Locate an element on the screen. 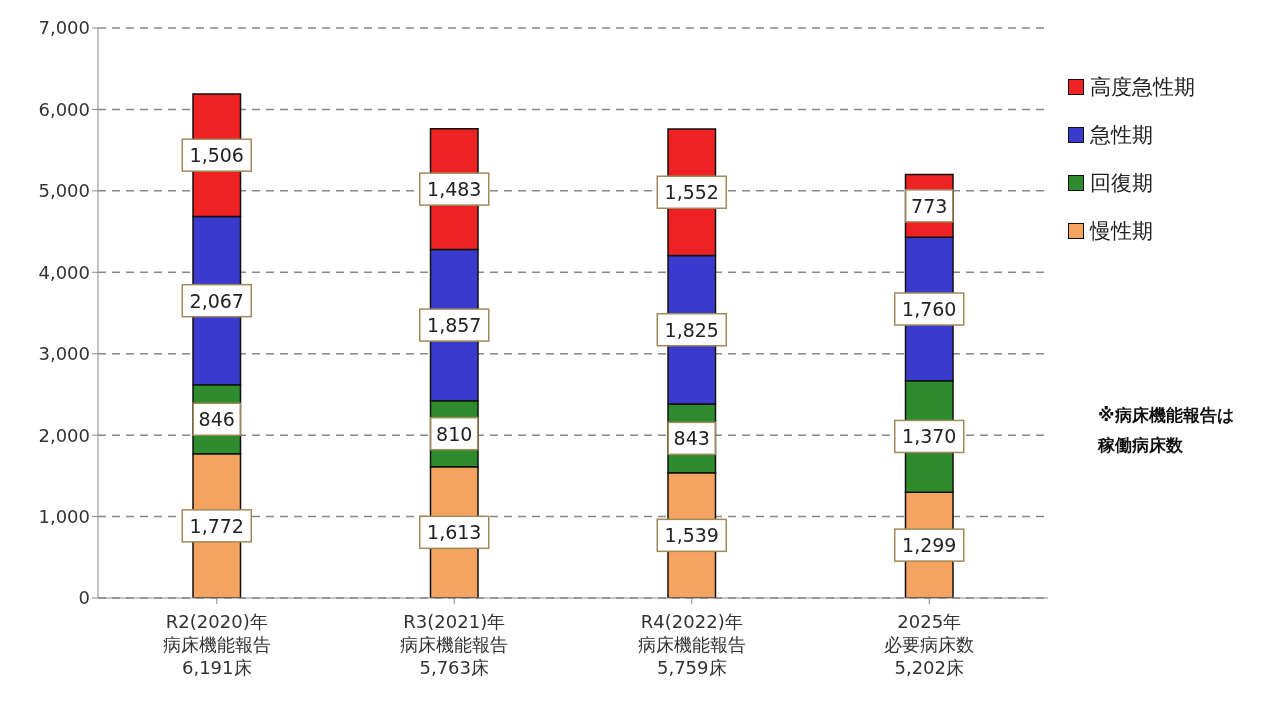 The width and height of the screenshot is (1268, 720). data-label: 1,506 is located at coordinates (216, 155).